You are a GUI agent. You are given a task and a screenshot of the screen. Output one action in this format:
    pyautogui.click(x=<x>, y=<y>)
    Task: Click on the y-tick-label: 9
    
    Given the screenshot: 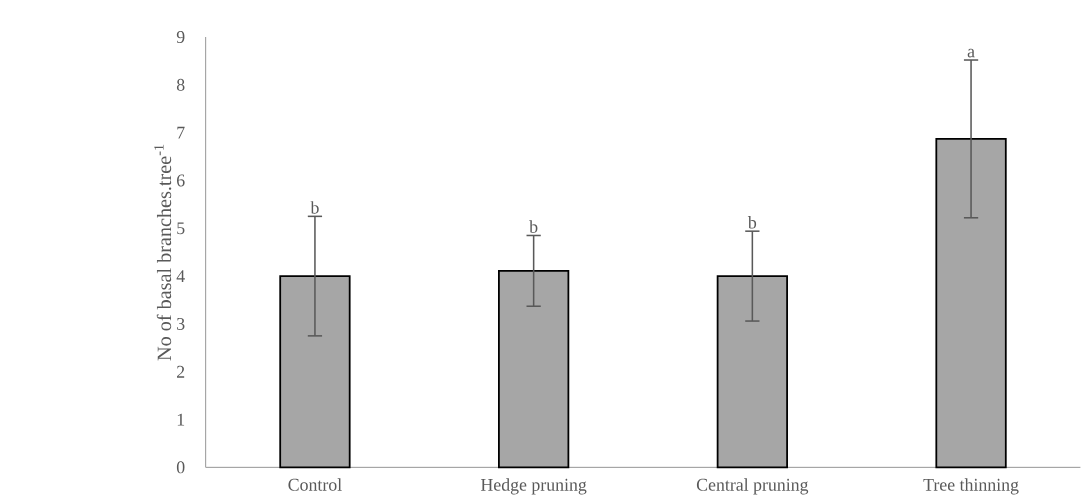 What is the action you would take?
    pyautogui.click(x=180, y=36)
    